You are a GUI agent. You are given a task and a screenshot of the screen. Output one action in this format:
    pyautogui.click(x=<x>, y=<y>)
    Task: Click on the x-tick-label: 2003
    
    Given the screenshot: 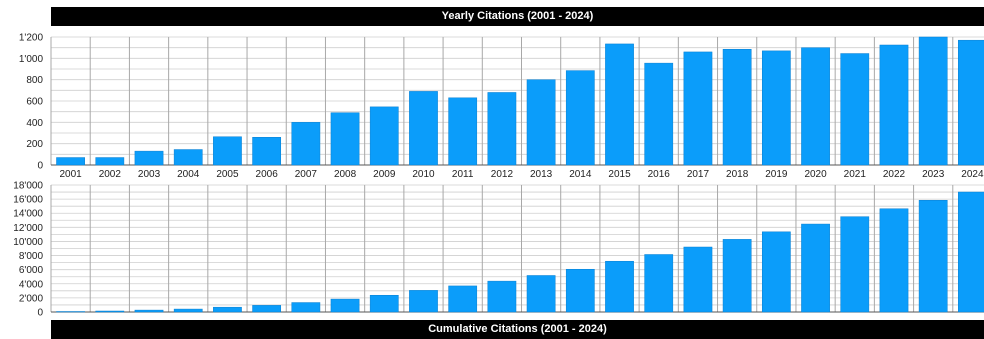 What is the action you would take?
    pyautogui.click(x=149, y=174)
    